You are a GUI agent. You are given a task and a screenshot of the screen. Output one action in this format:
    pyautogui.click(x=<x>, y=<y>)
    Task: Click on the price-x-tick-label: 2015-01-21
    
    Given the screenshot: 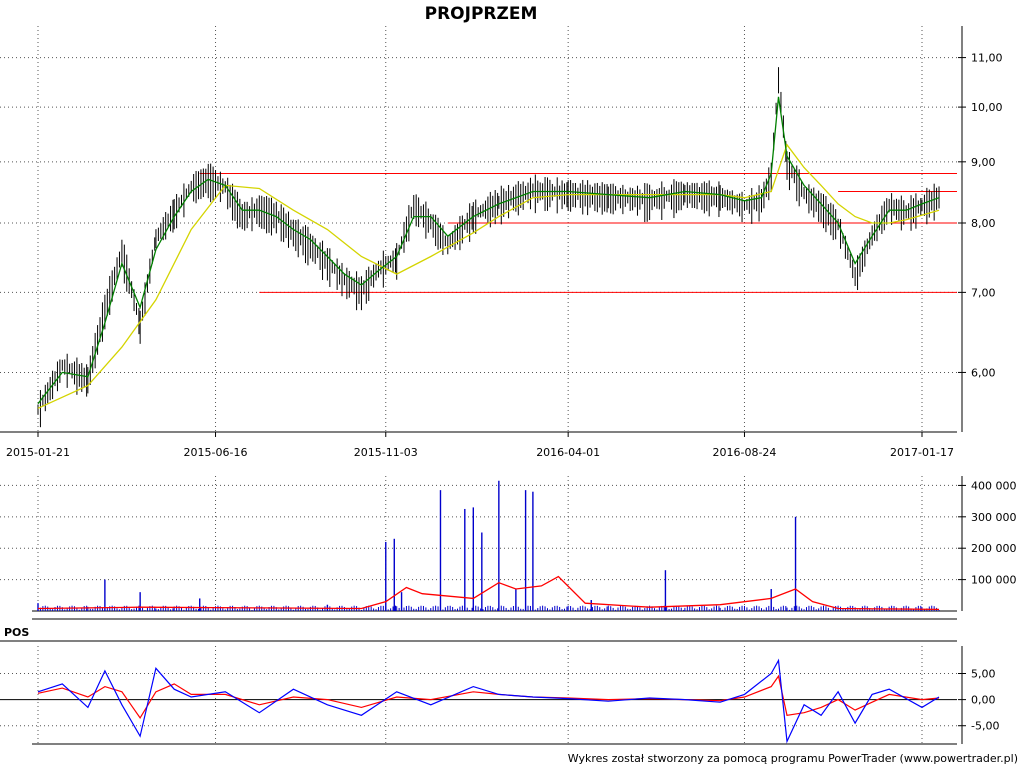 What is the action you would take?
    pyautogui.click(x=38, y=452)
    